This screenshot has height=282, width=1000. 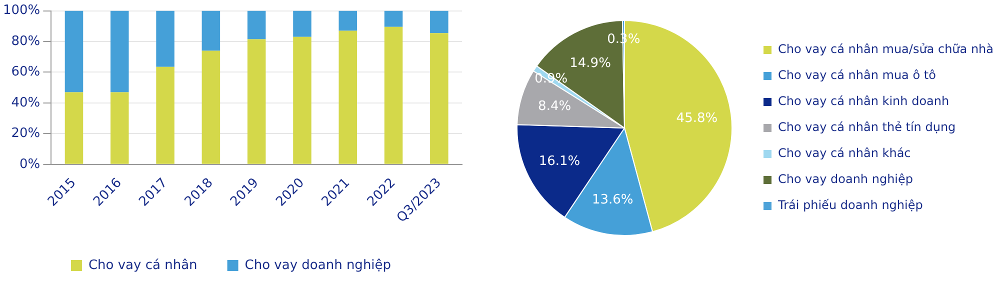 I want to click on y-tick-label: 100%, so click(x=21, y=10).